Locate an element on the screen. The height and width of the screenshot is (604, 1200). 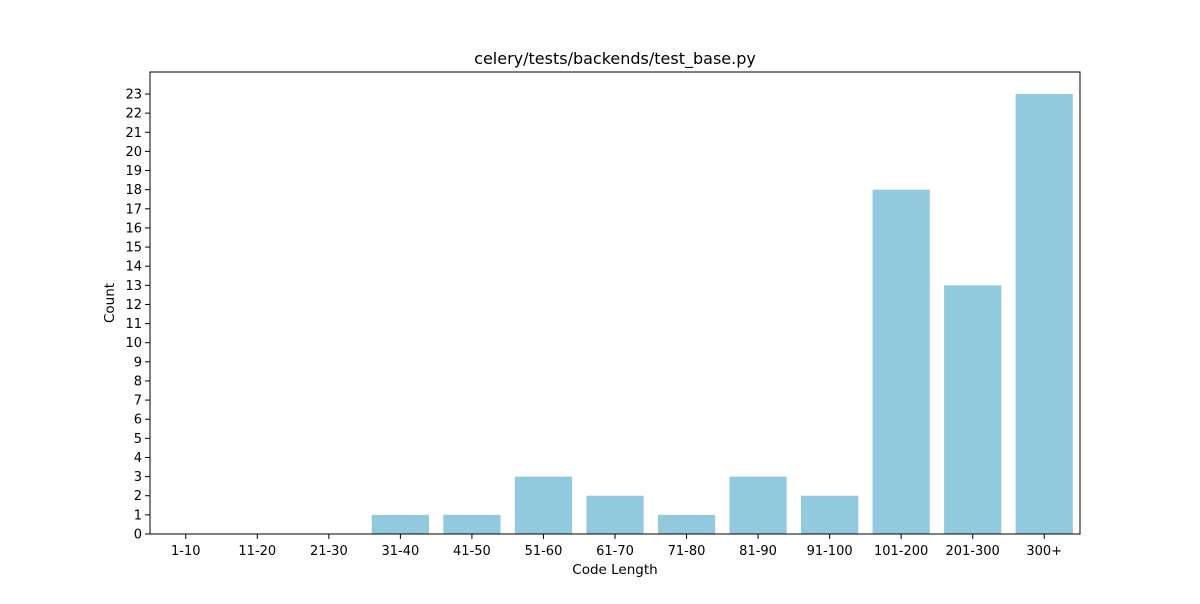
y-tick-label: 16 is located at coordinates (133, 228).